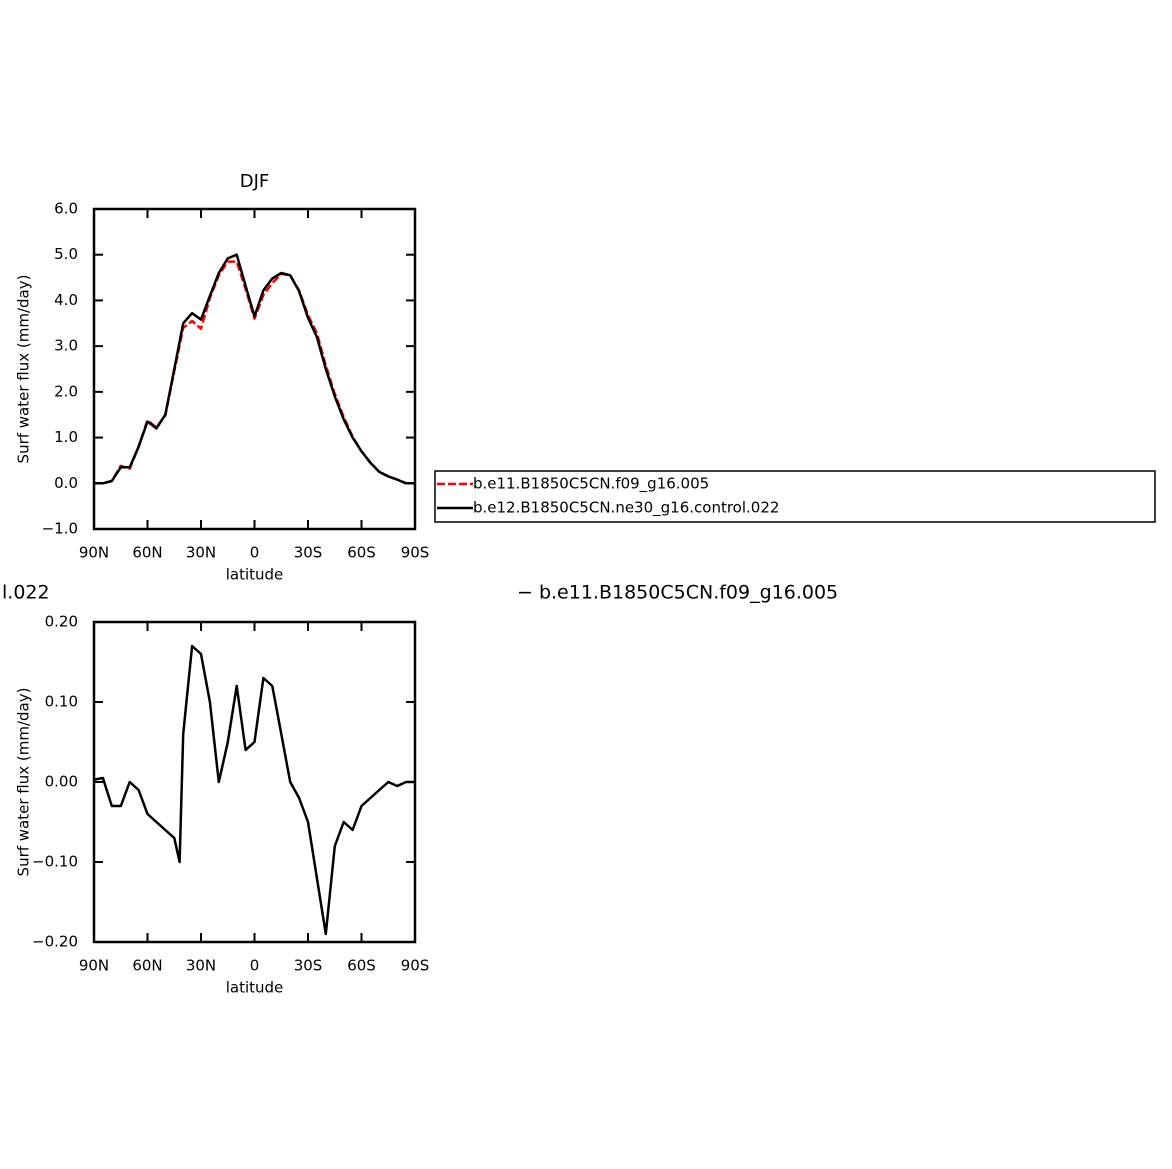 This screenshot has height=1169, width=1172. What do you see at coordinates (626, 508) in the screenshot?
I see `legend-label: b.e12.B1850C5CN.ne30_g16.control.022` at bounding box center [626, 508].